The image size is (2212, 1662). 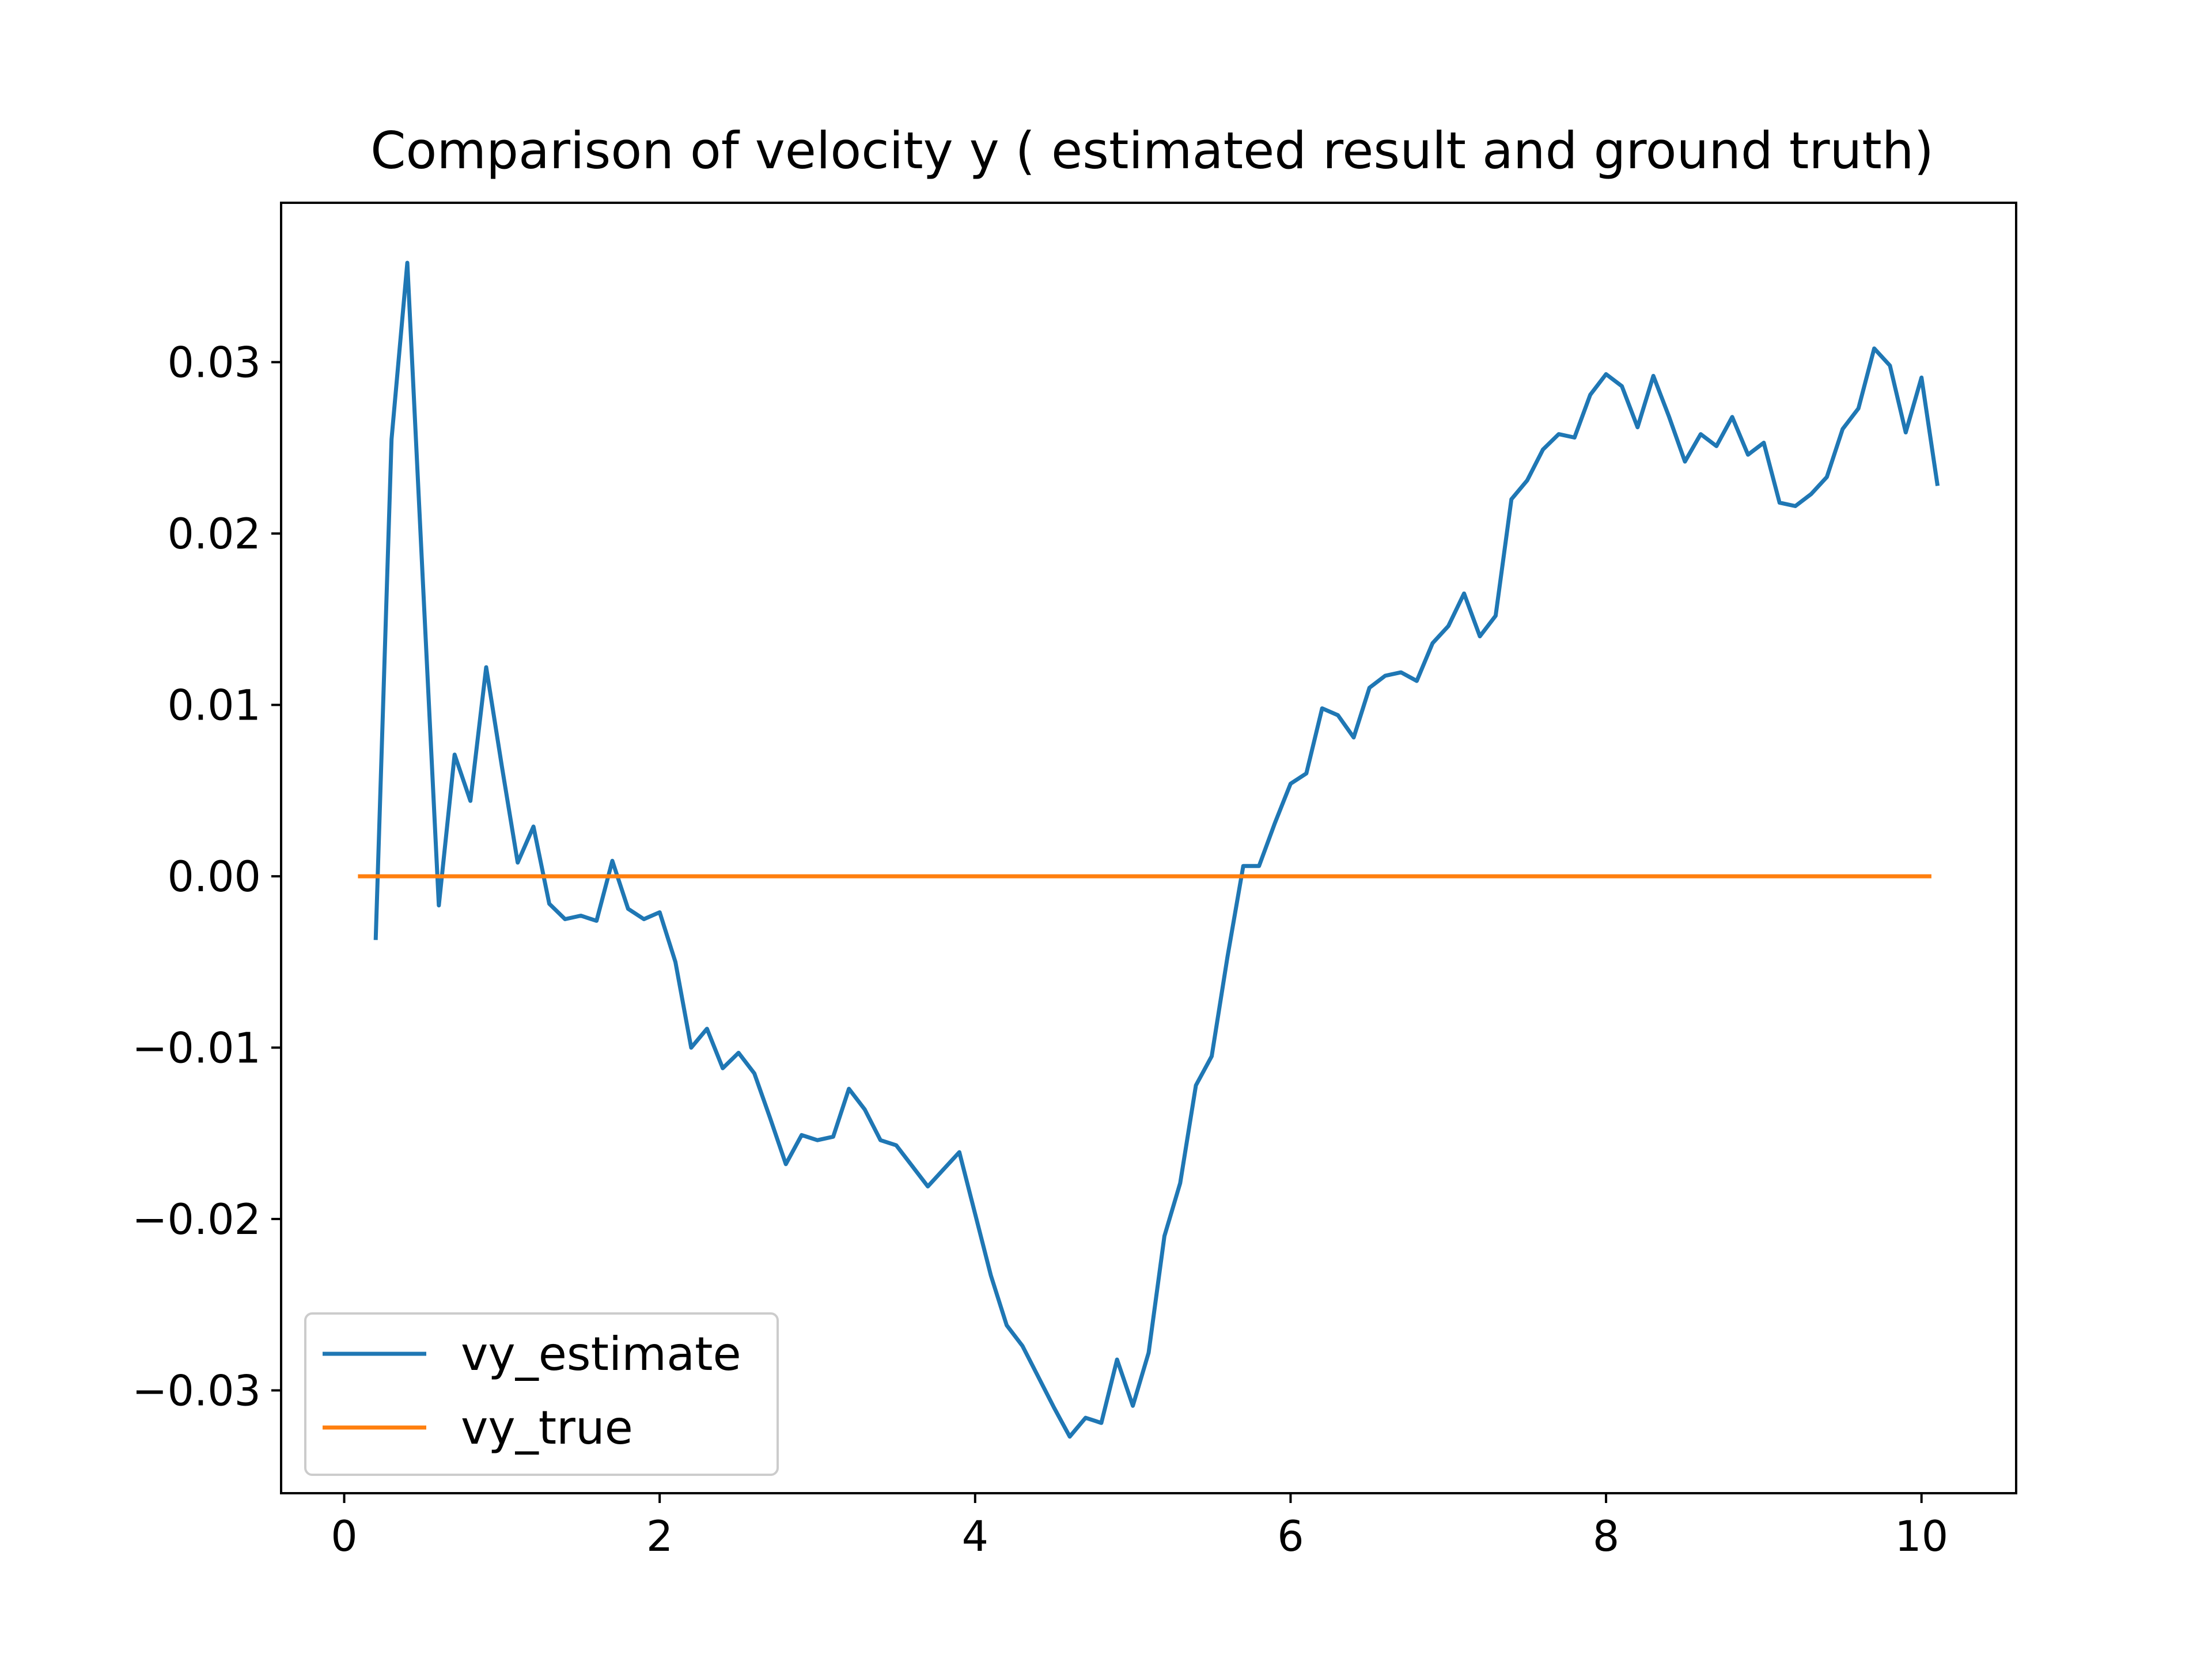 I want to click on x-tick-label: 0, so click(x=344, y=1537).